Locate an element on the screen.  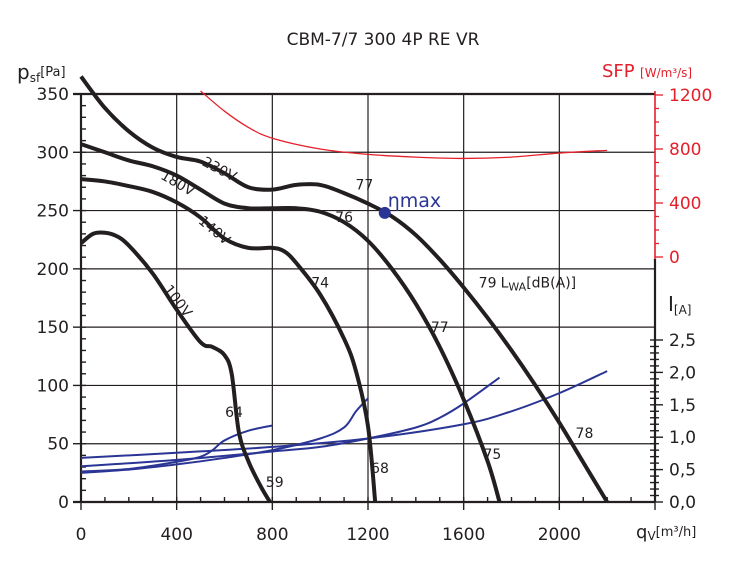
x-tick-label: 800 is located at coordinates (272, 535).